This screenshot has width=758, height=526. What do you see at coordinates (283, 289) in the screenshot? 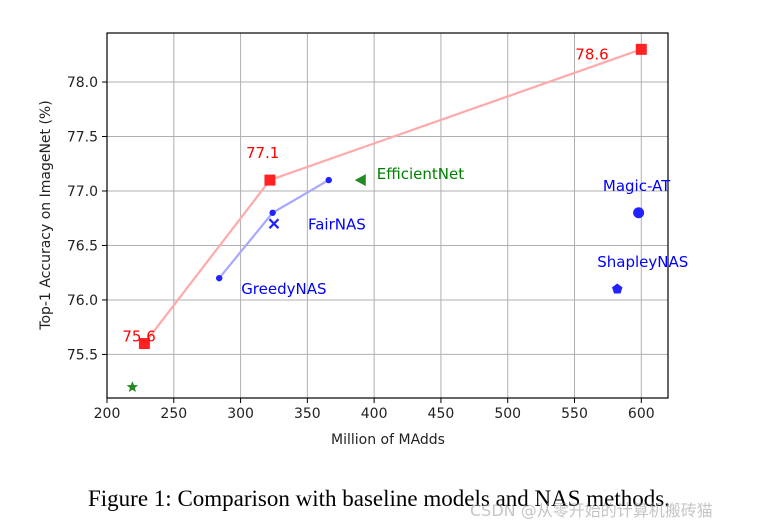
I see `greedynas-label: GreedyNAS` at bounding box center [283, 289].